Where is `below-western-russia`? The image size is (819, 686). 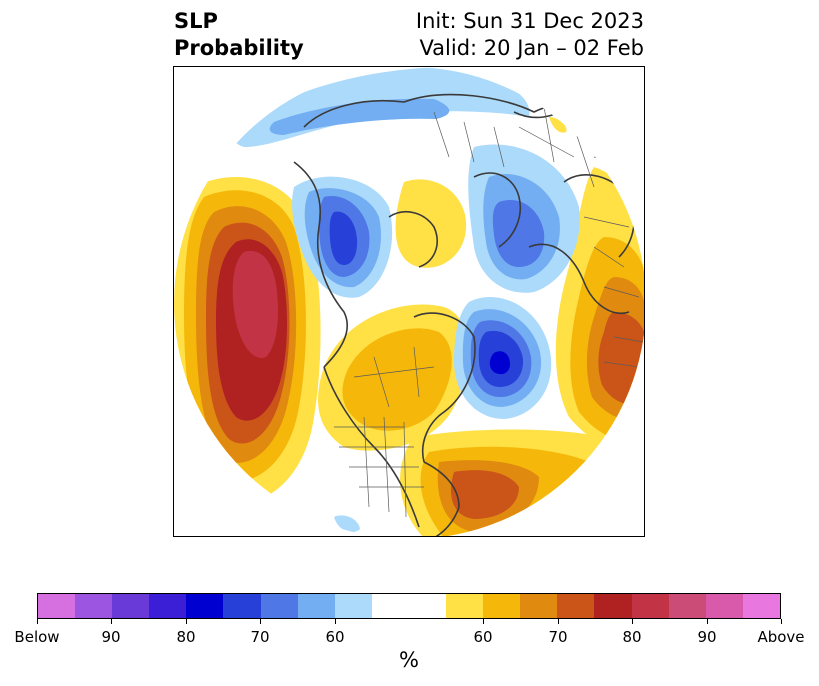
below-western-russia is located at coordinates (524, 218).